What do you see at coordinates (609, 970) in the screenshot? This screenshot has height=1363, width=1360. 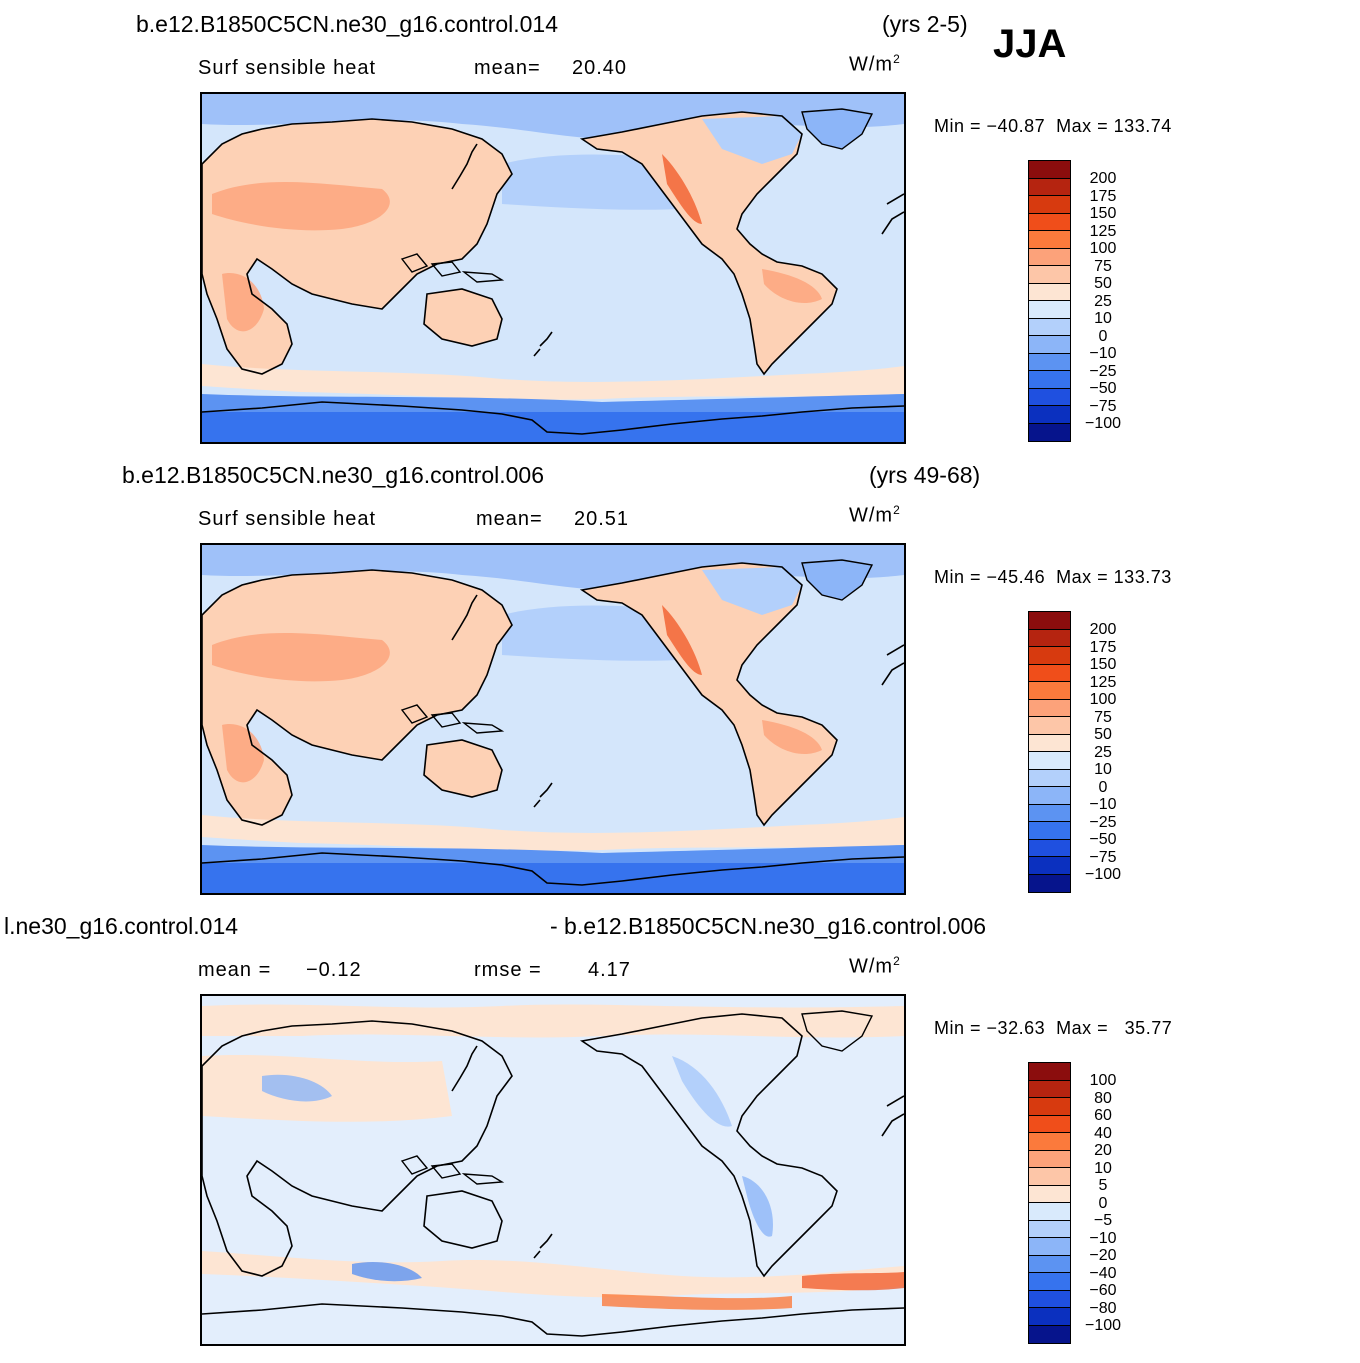 I see `panel3-rmse-value: 4.17` at bounding box center [609, 970].